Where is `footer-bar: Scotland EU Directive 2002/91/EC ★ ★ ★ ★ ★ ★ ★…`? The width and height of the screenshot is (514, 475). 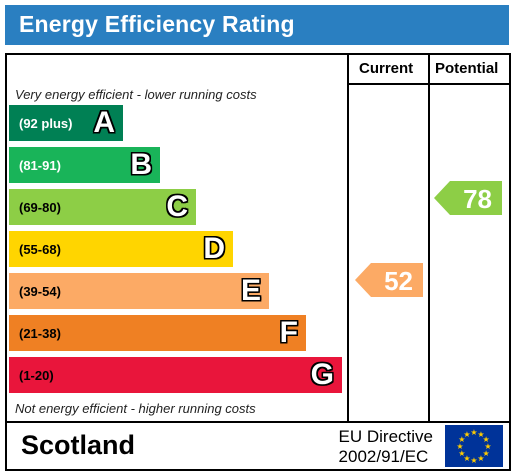
footer-bar: Scotland EU Directive 2002/91/EC ★ ★ ★ ★ ★ ★ ★… is located at coordinates (258, 446).